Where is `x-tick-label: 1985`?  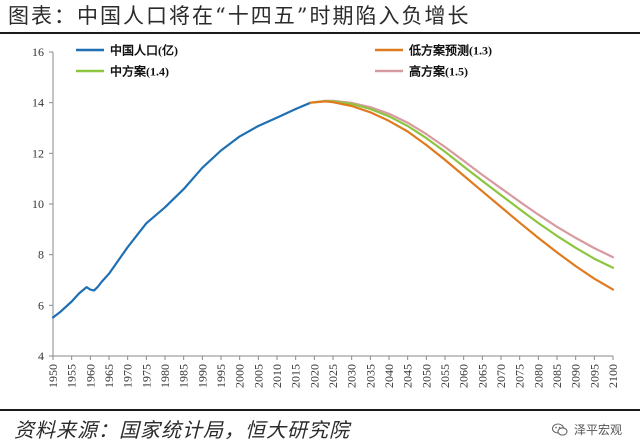 x-tick-label: 1985 is located at coordinates (184, 376).